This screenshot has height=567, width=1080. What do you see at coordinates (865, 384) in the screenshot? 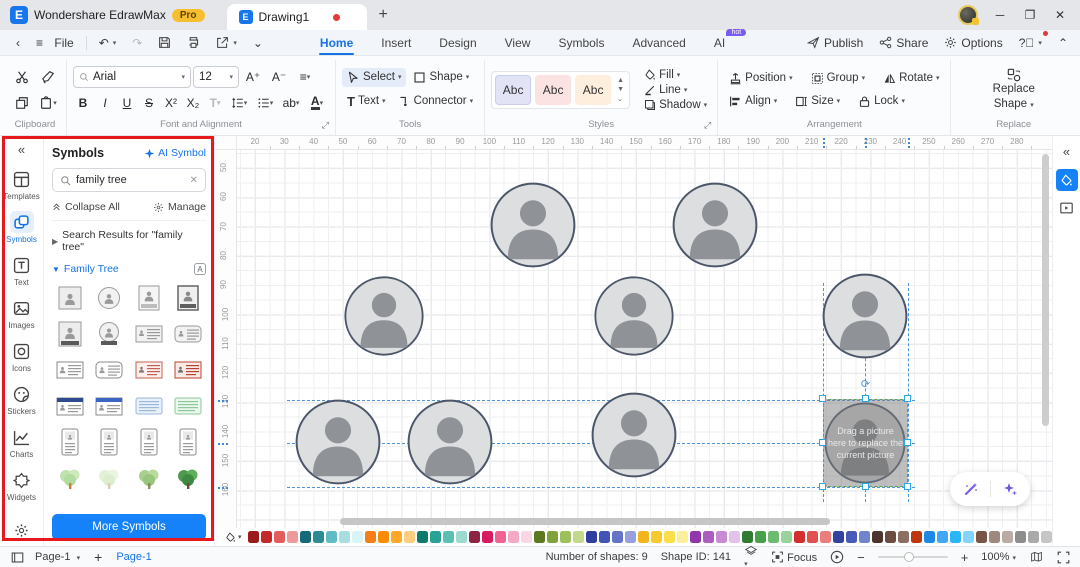
I see `rotation-handle: ⟳` at bounding box center [865, 384].